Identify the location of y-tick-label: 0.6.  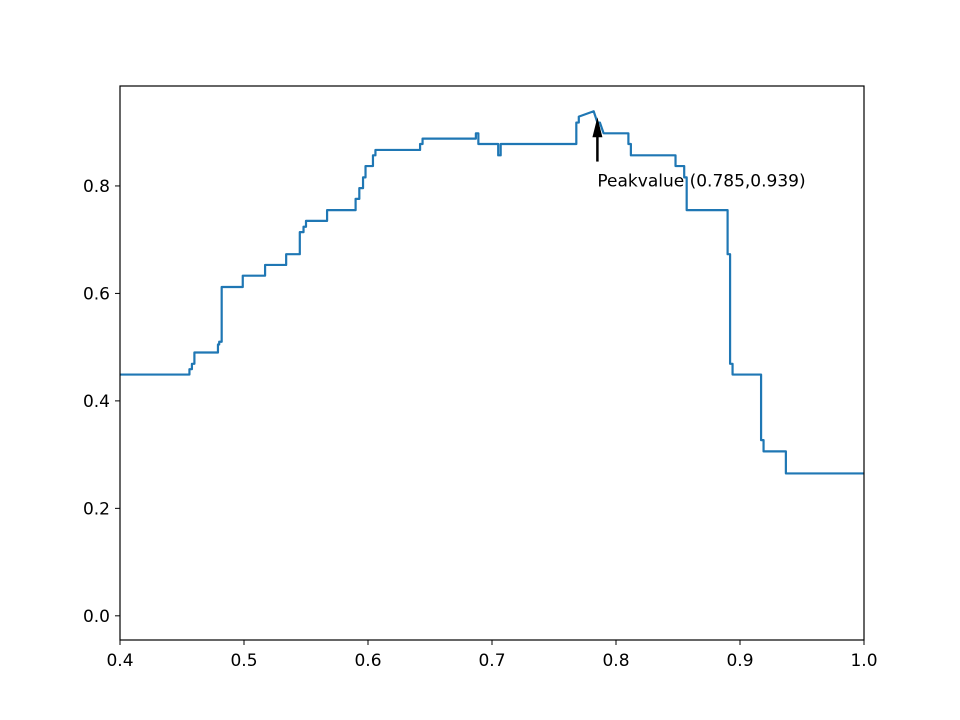
(96, 294).